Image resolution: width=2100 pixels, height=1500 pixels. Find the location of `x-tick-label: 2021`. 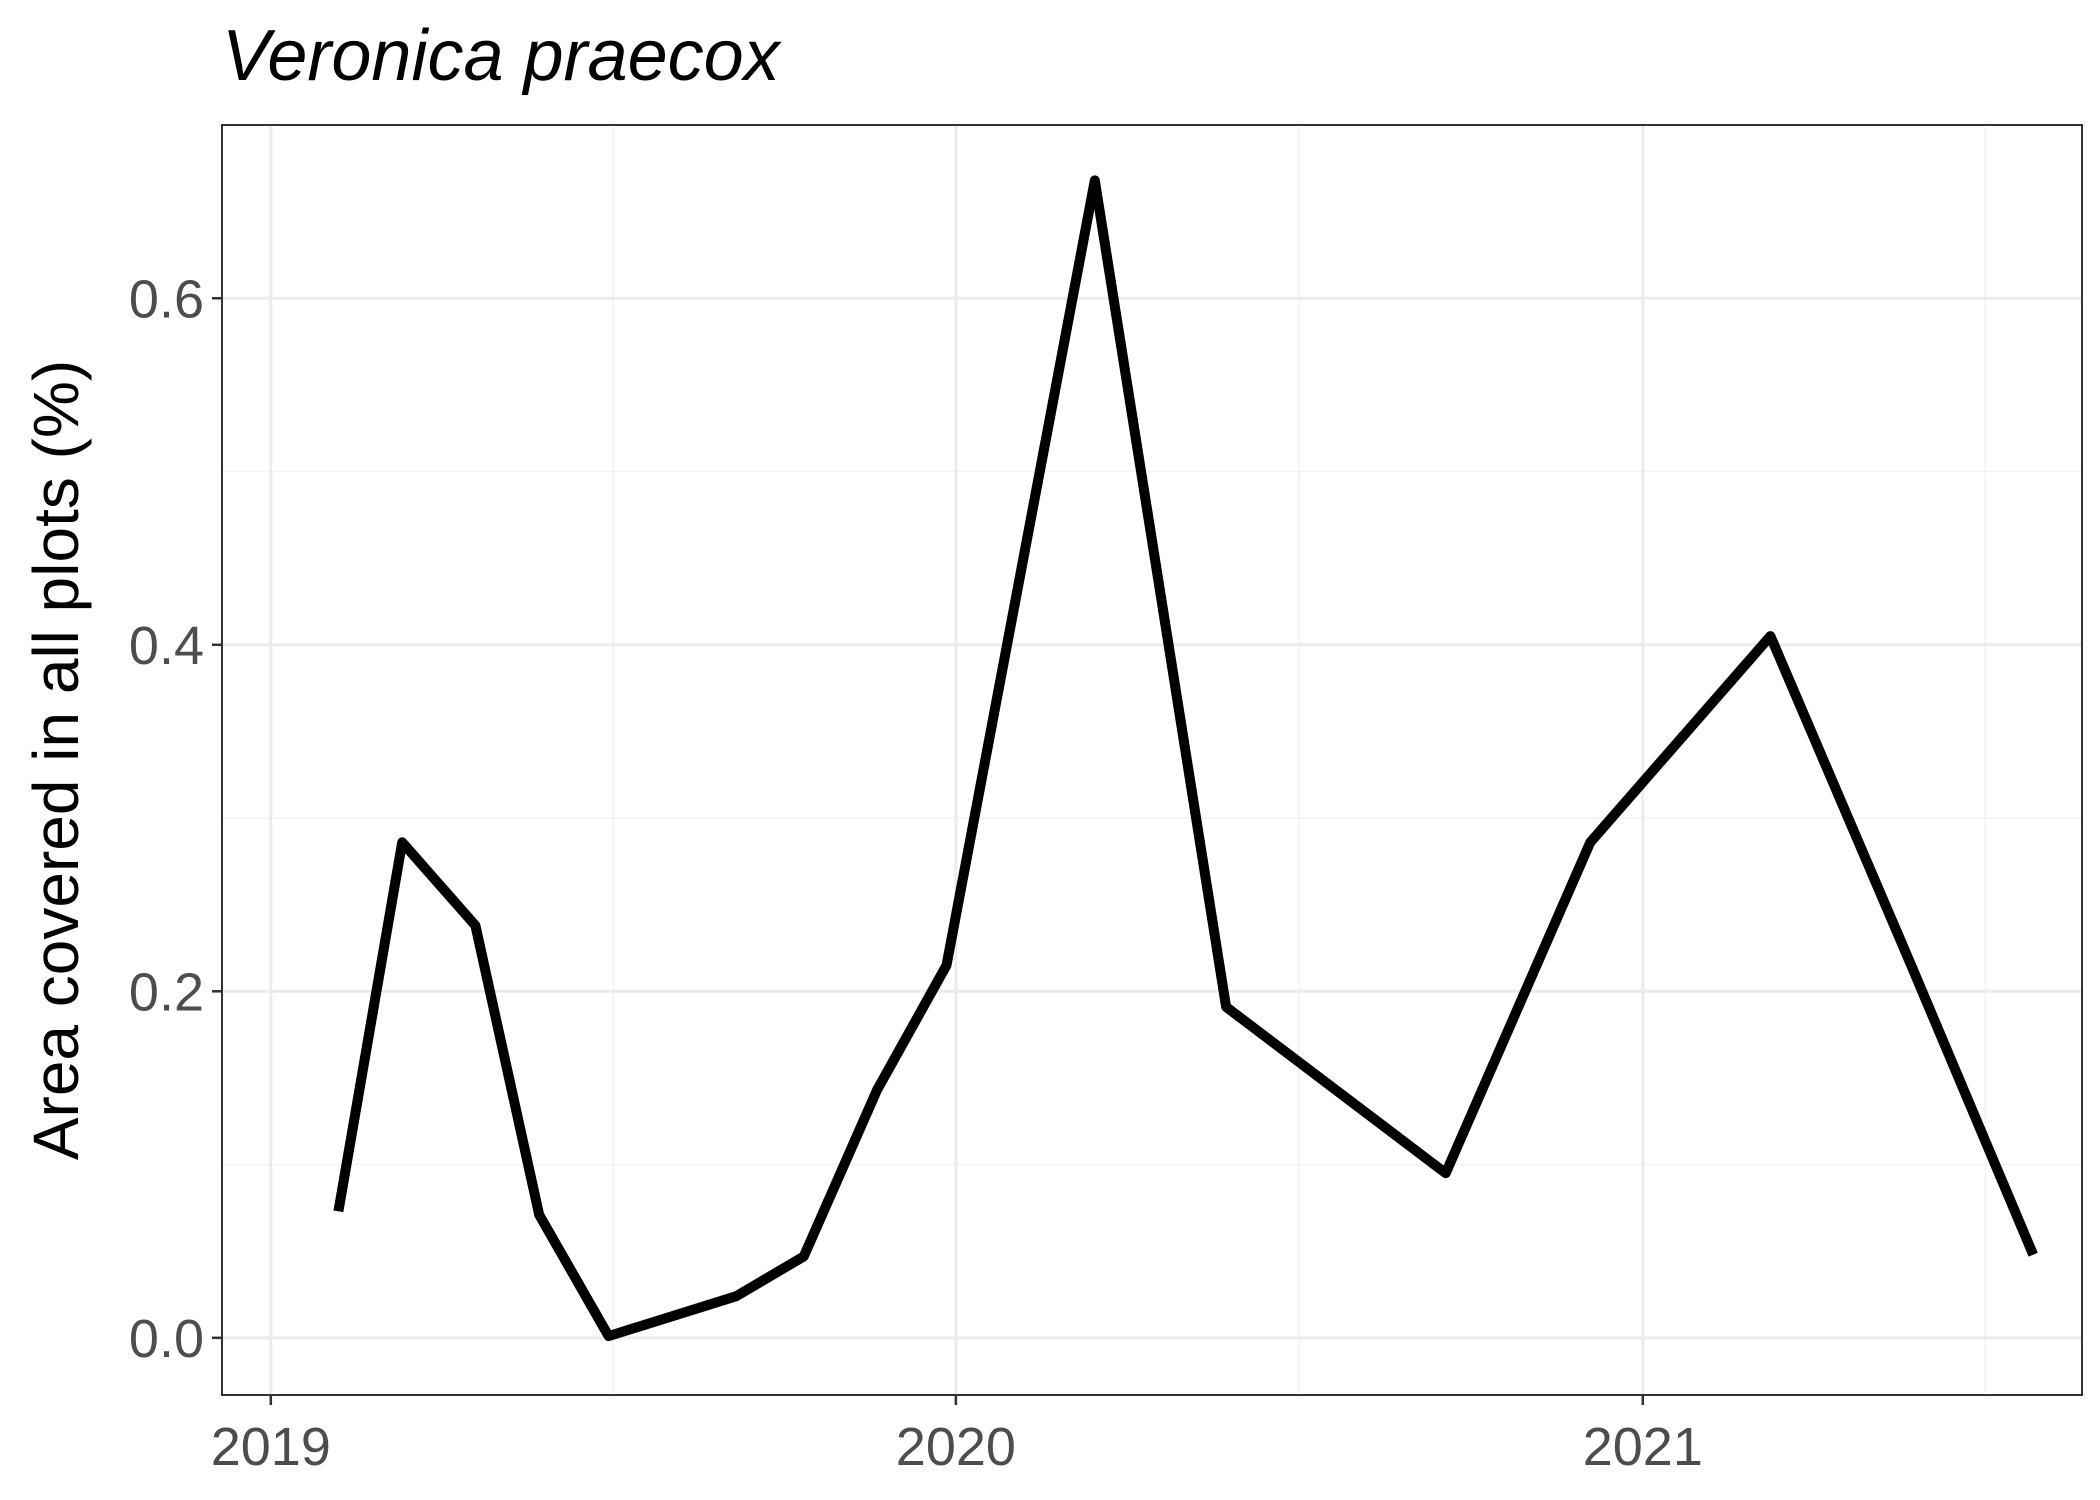

x-tick-label: 2021 is located at coordinates (1643, 1447).